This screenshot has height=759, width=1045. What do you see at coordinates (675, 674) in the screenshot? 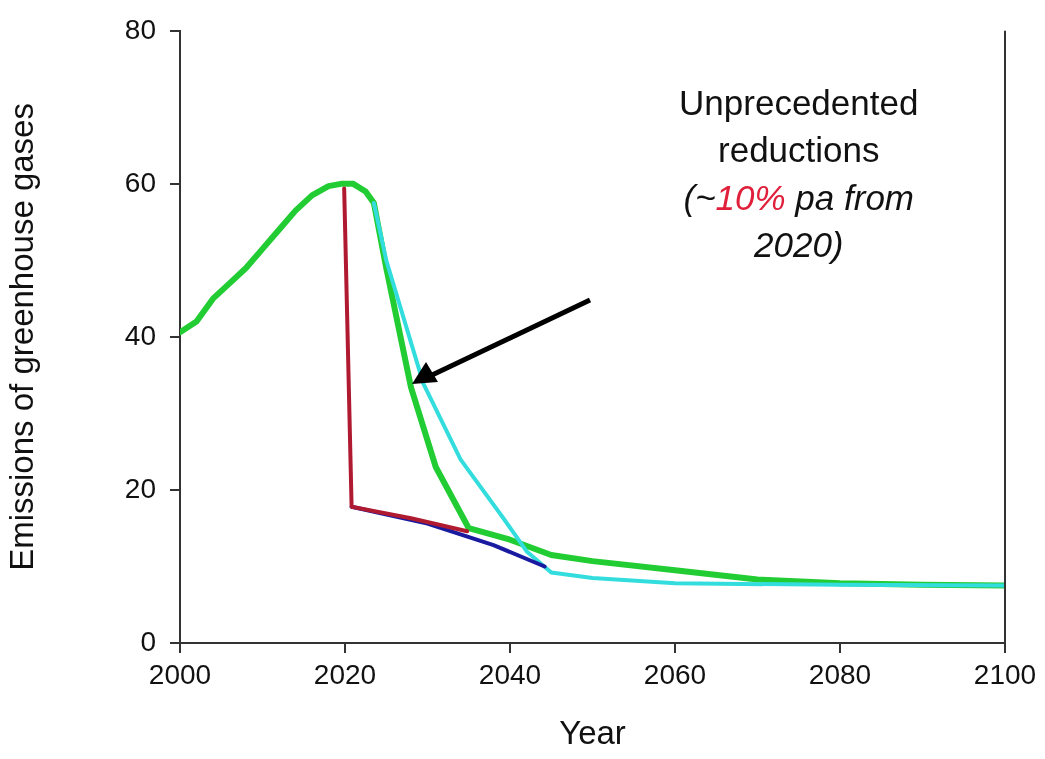
I see `x-tick-label: 2060` at bounding box center [675, 674].